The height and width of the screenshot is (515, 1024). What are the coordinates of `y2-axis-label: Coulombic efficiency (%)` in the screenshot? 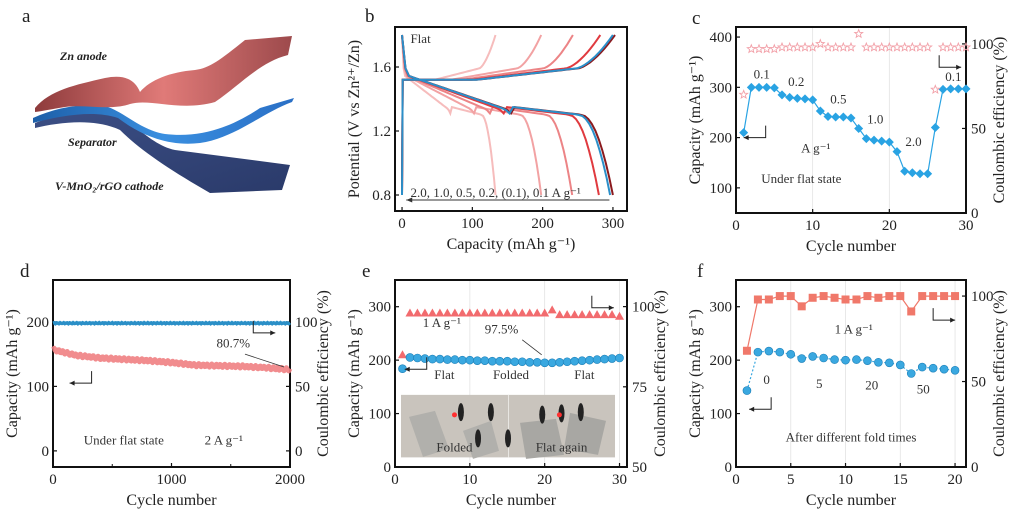 It's located at (999, 373).